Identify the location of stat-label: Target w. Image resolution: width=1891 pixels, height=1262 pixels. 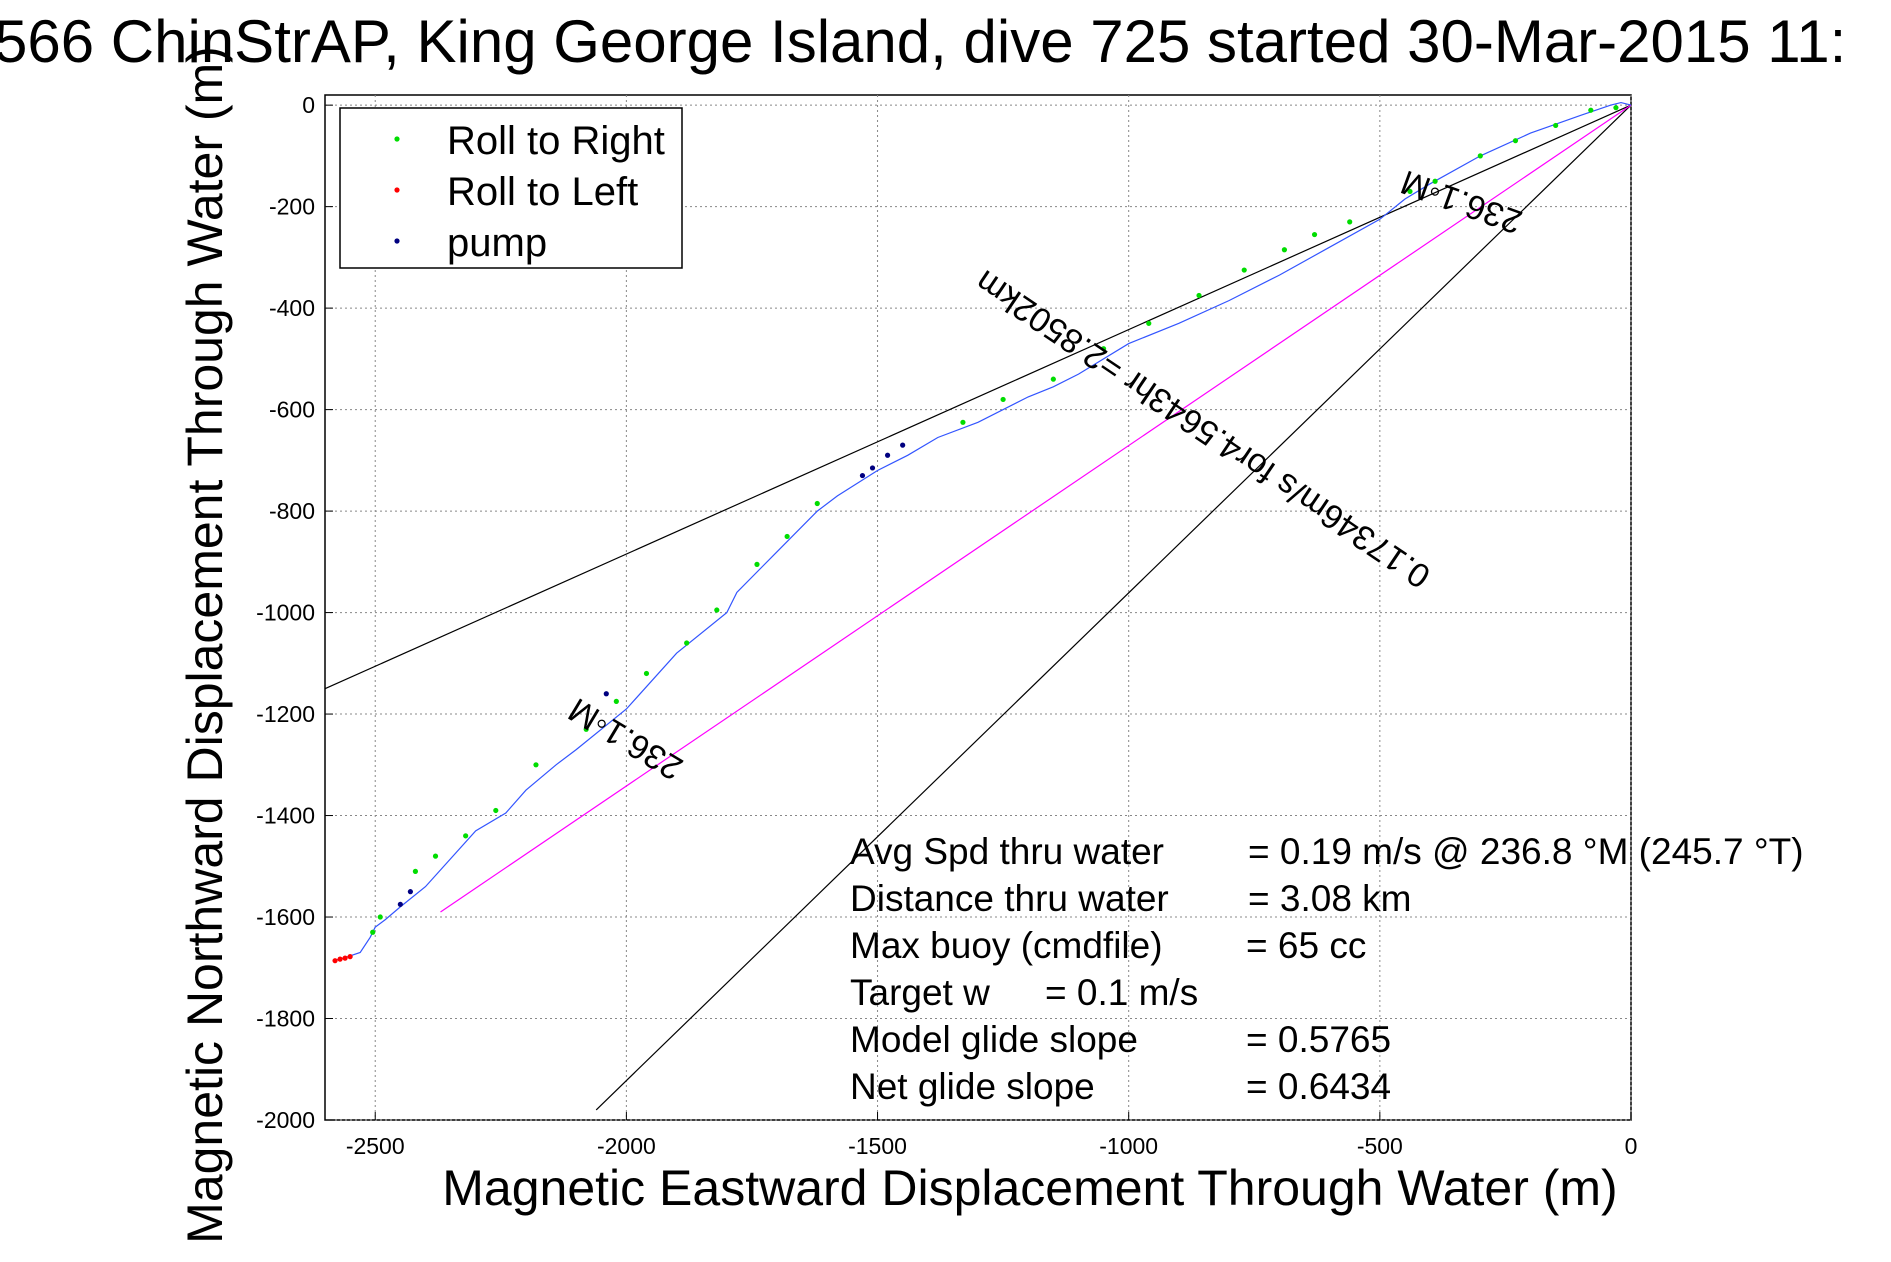
(920, 992).